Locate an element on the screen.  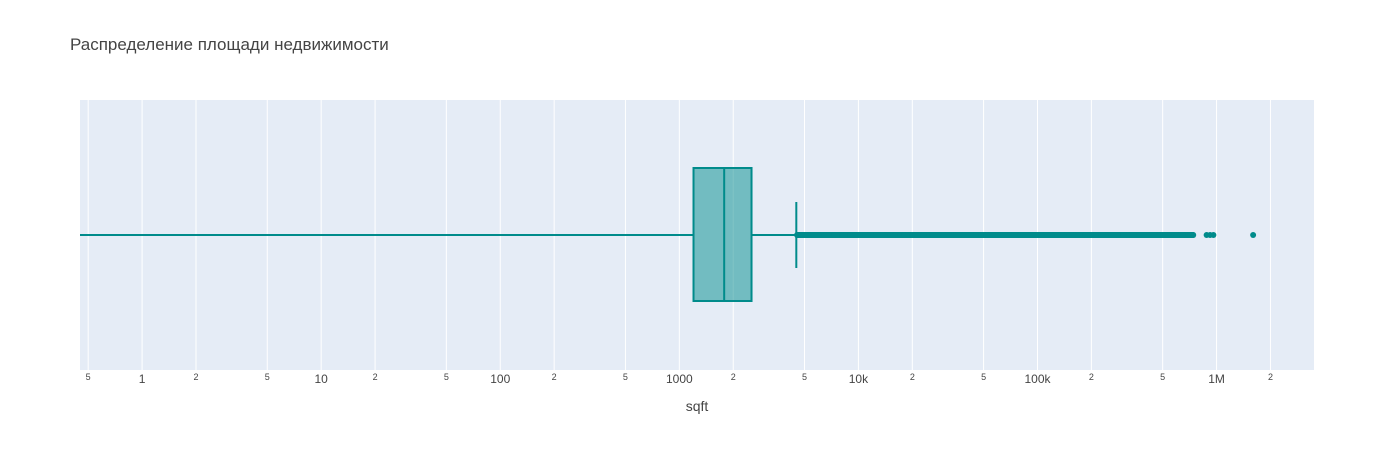
x-axis-label: sqft is located at coordinates (697, 406).